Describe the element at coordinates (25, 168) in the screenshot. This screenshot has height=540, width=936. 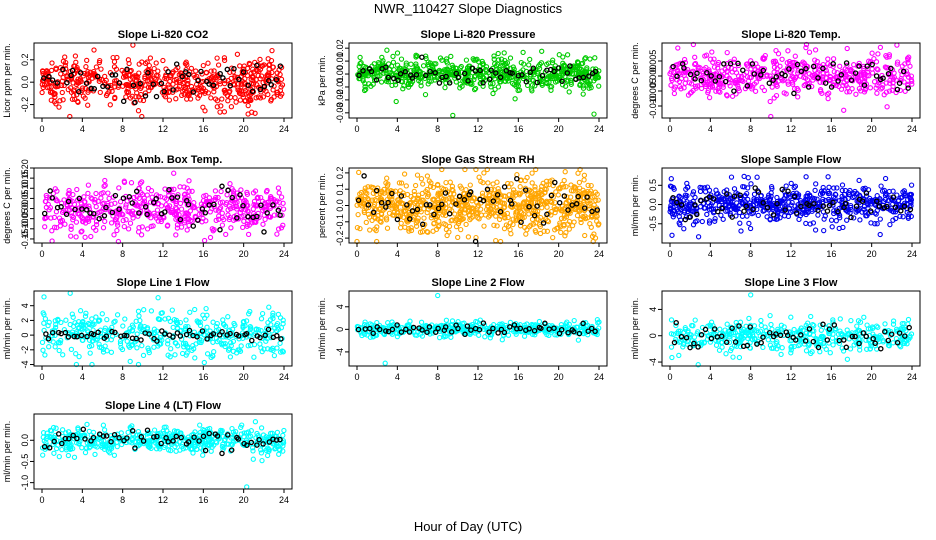
I see `y-tick-label: 0.20` at that location.